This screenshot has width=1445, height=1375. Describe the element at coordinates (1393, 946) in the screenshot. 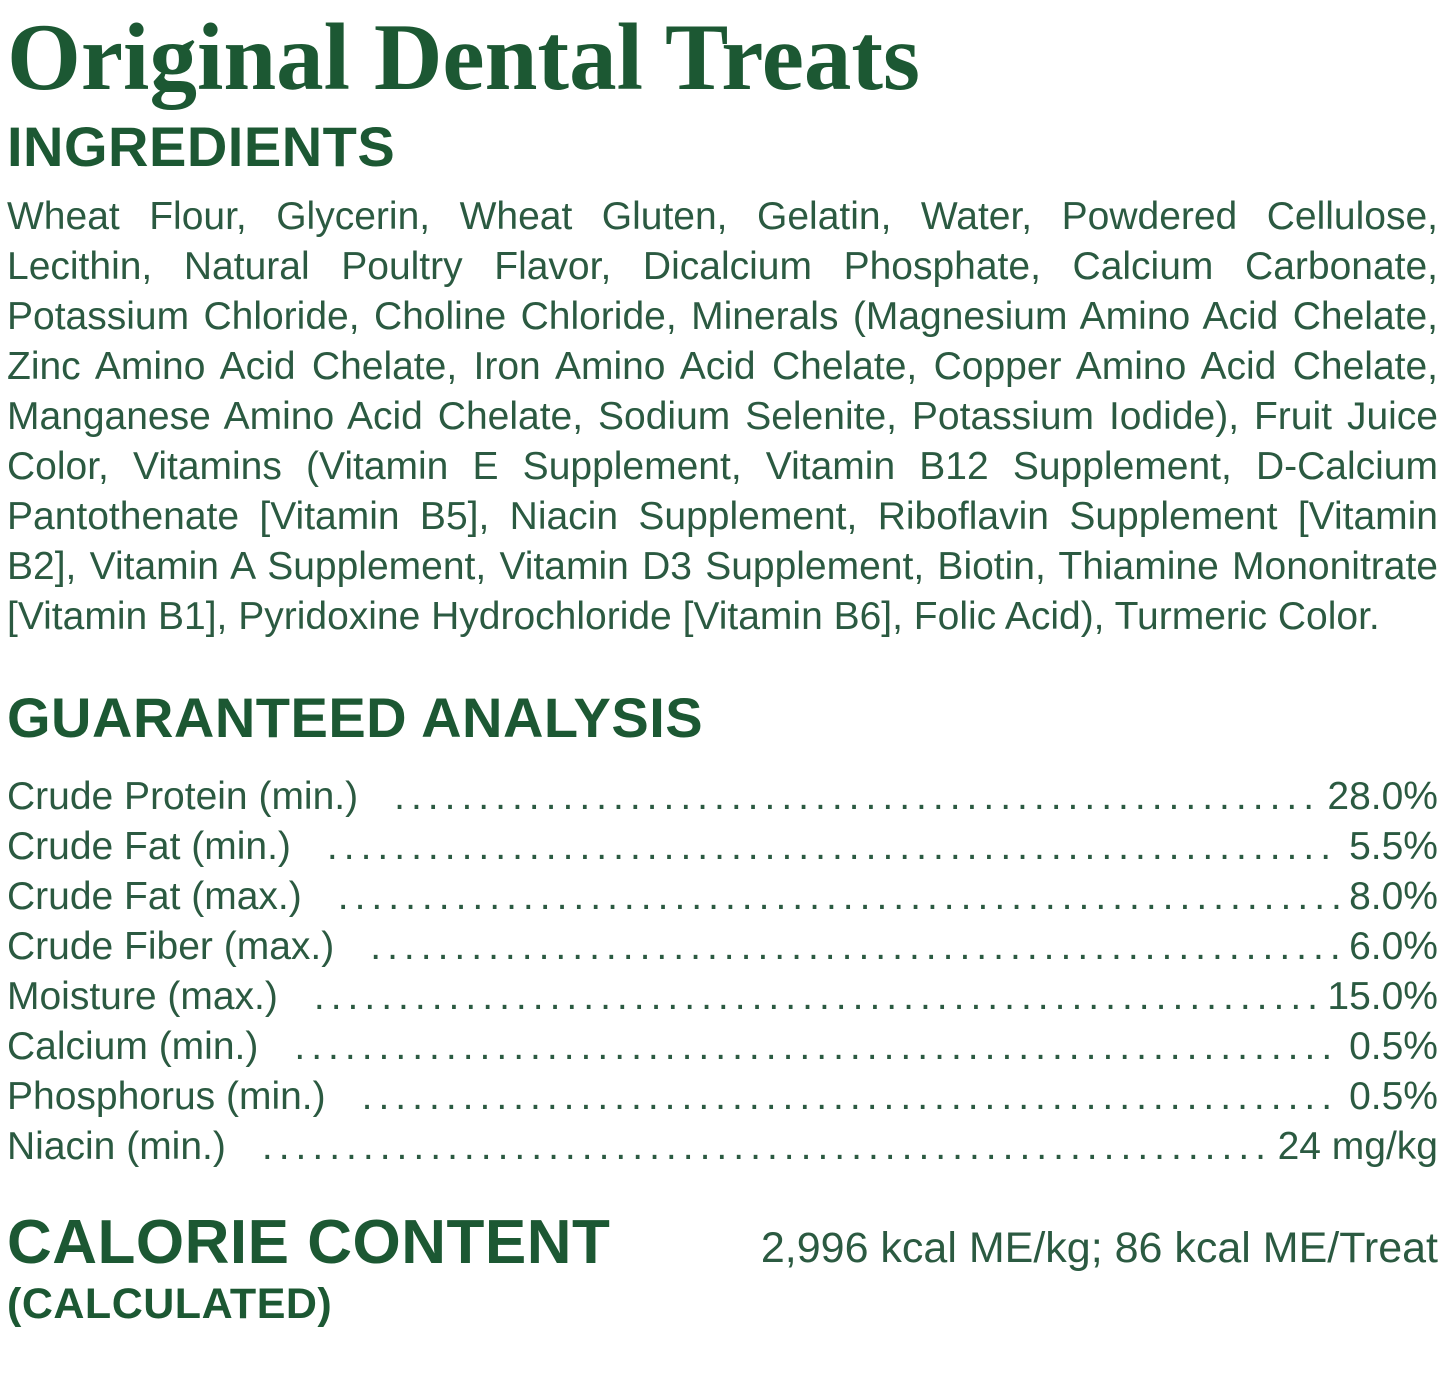

I see `analysis-value: 6.0%` at that location.